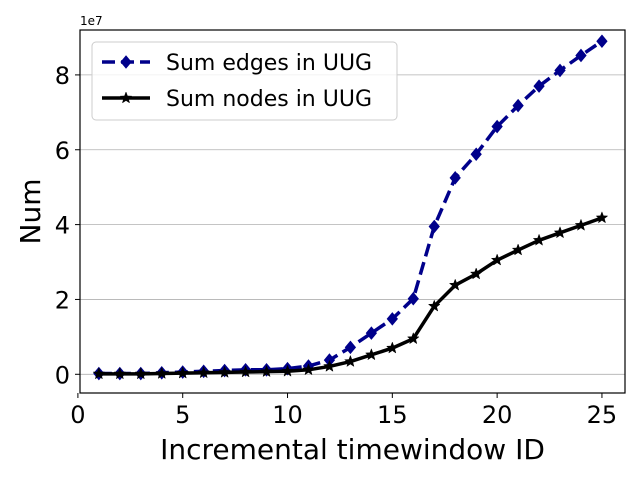 Image resolution: width=640 pixels, height=480 pixels. Describe the element at coordinates (91, 21) in the screenshot. I see `y-axis-offset-label: 1e7` at that location.